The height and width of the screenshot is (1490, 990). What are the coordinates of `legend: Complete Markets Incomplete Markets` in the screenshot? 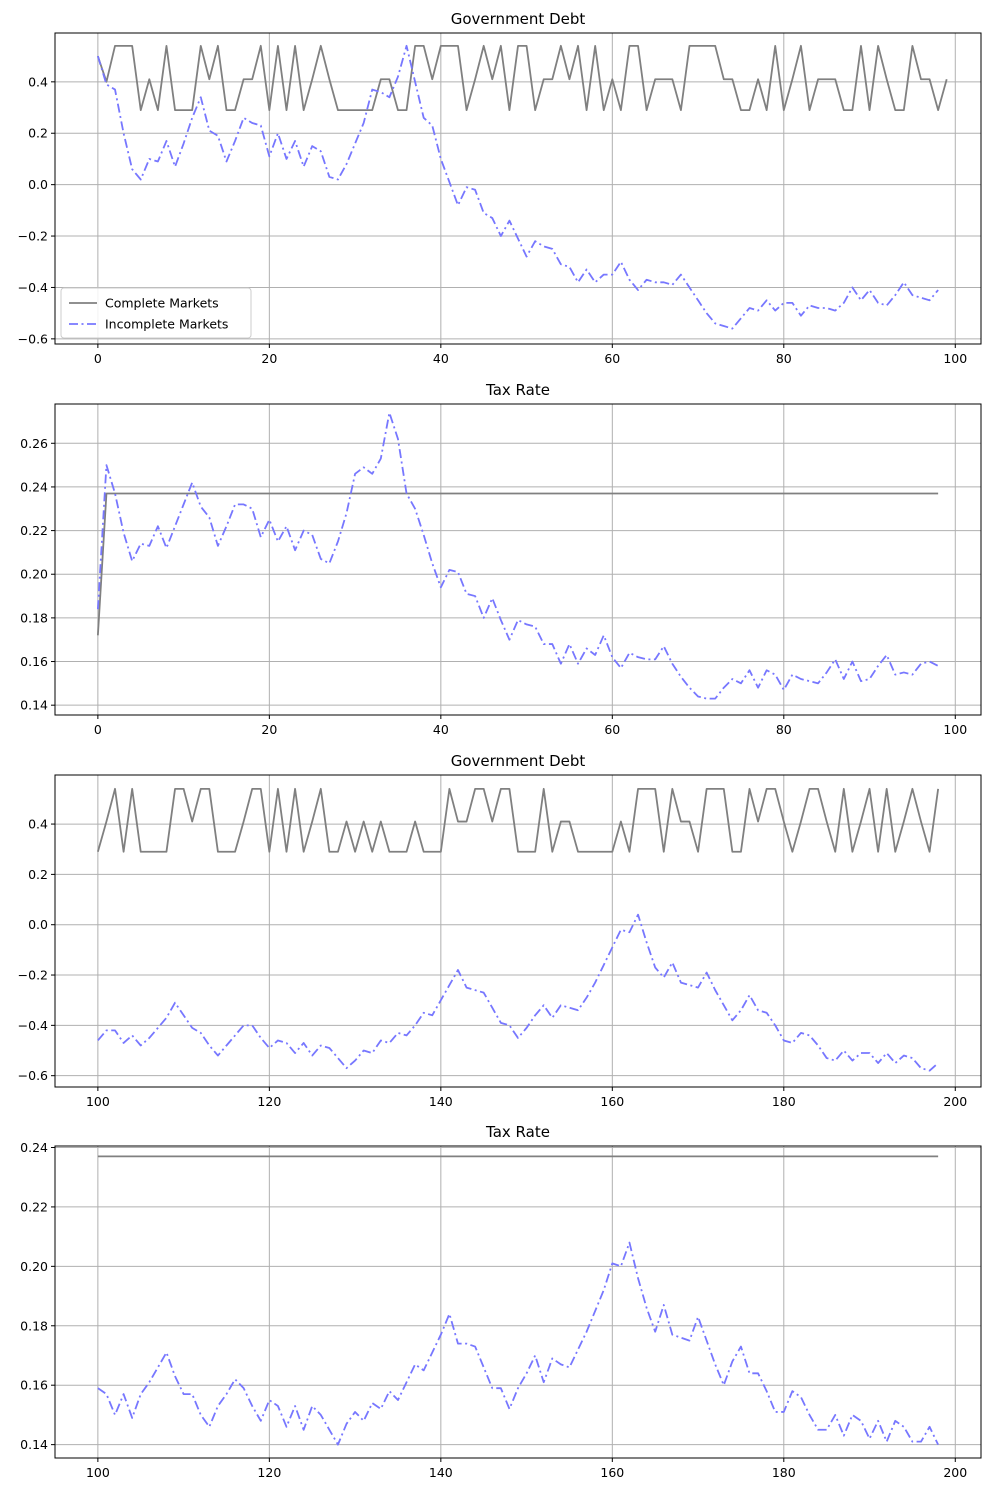 It's located at (156, 313).